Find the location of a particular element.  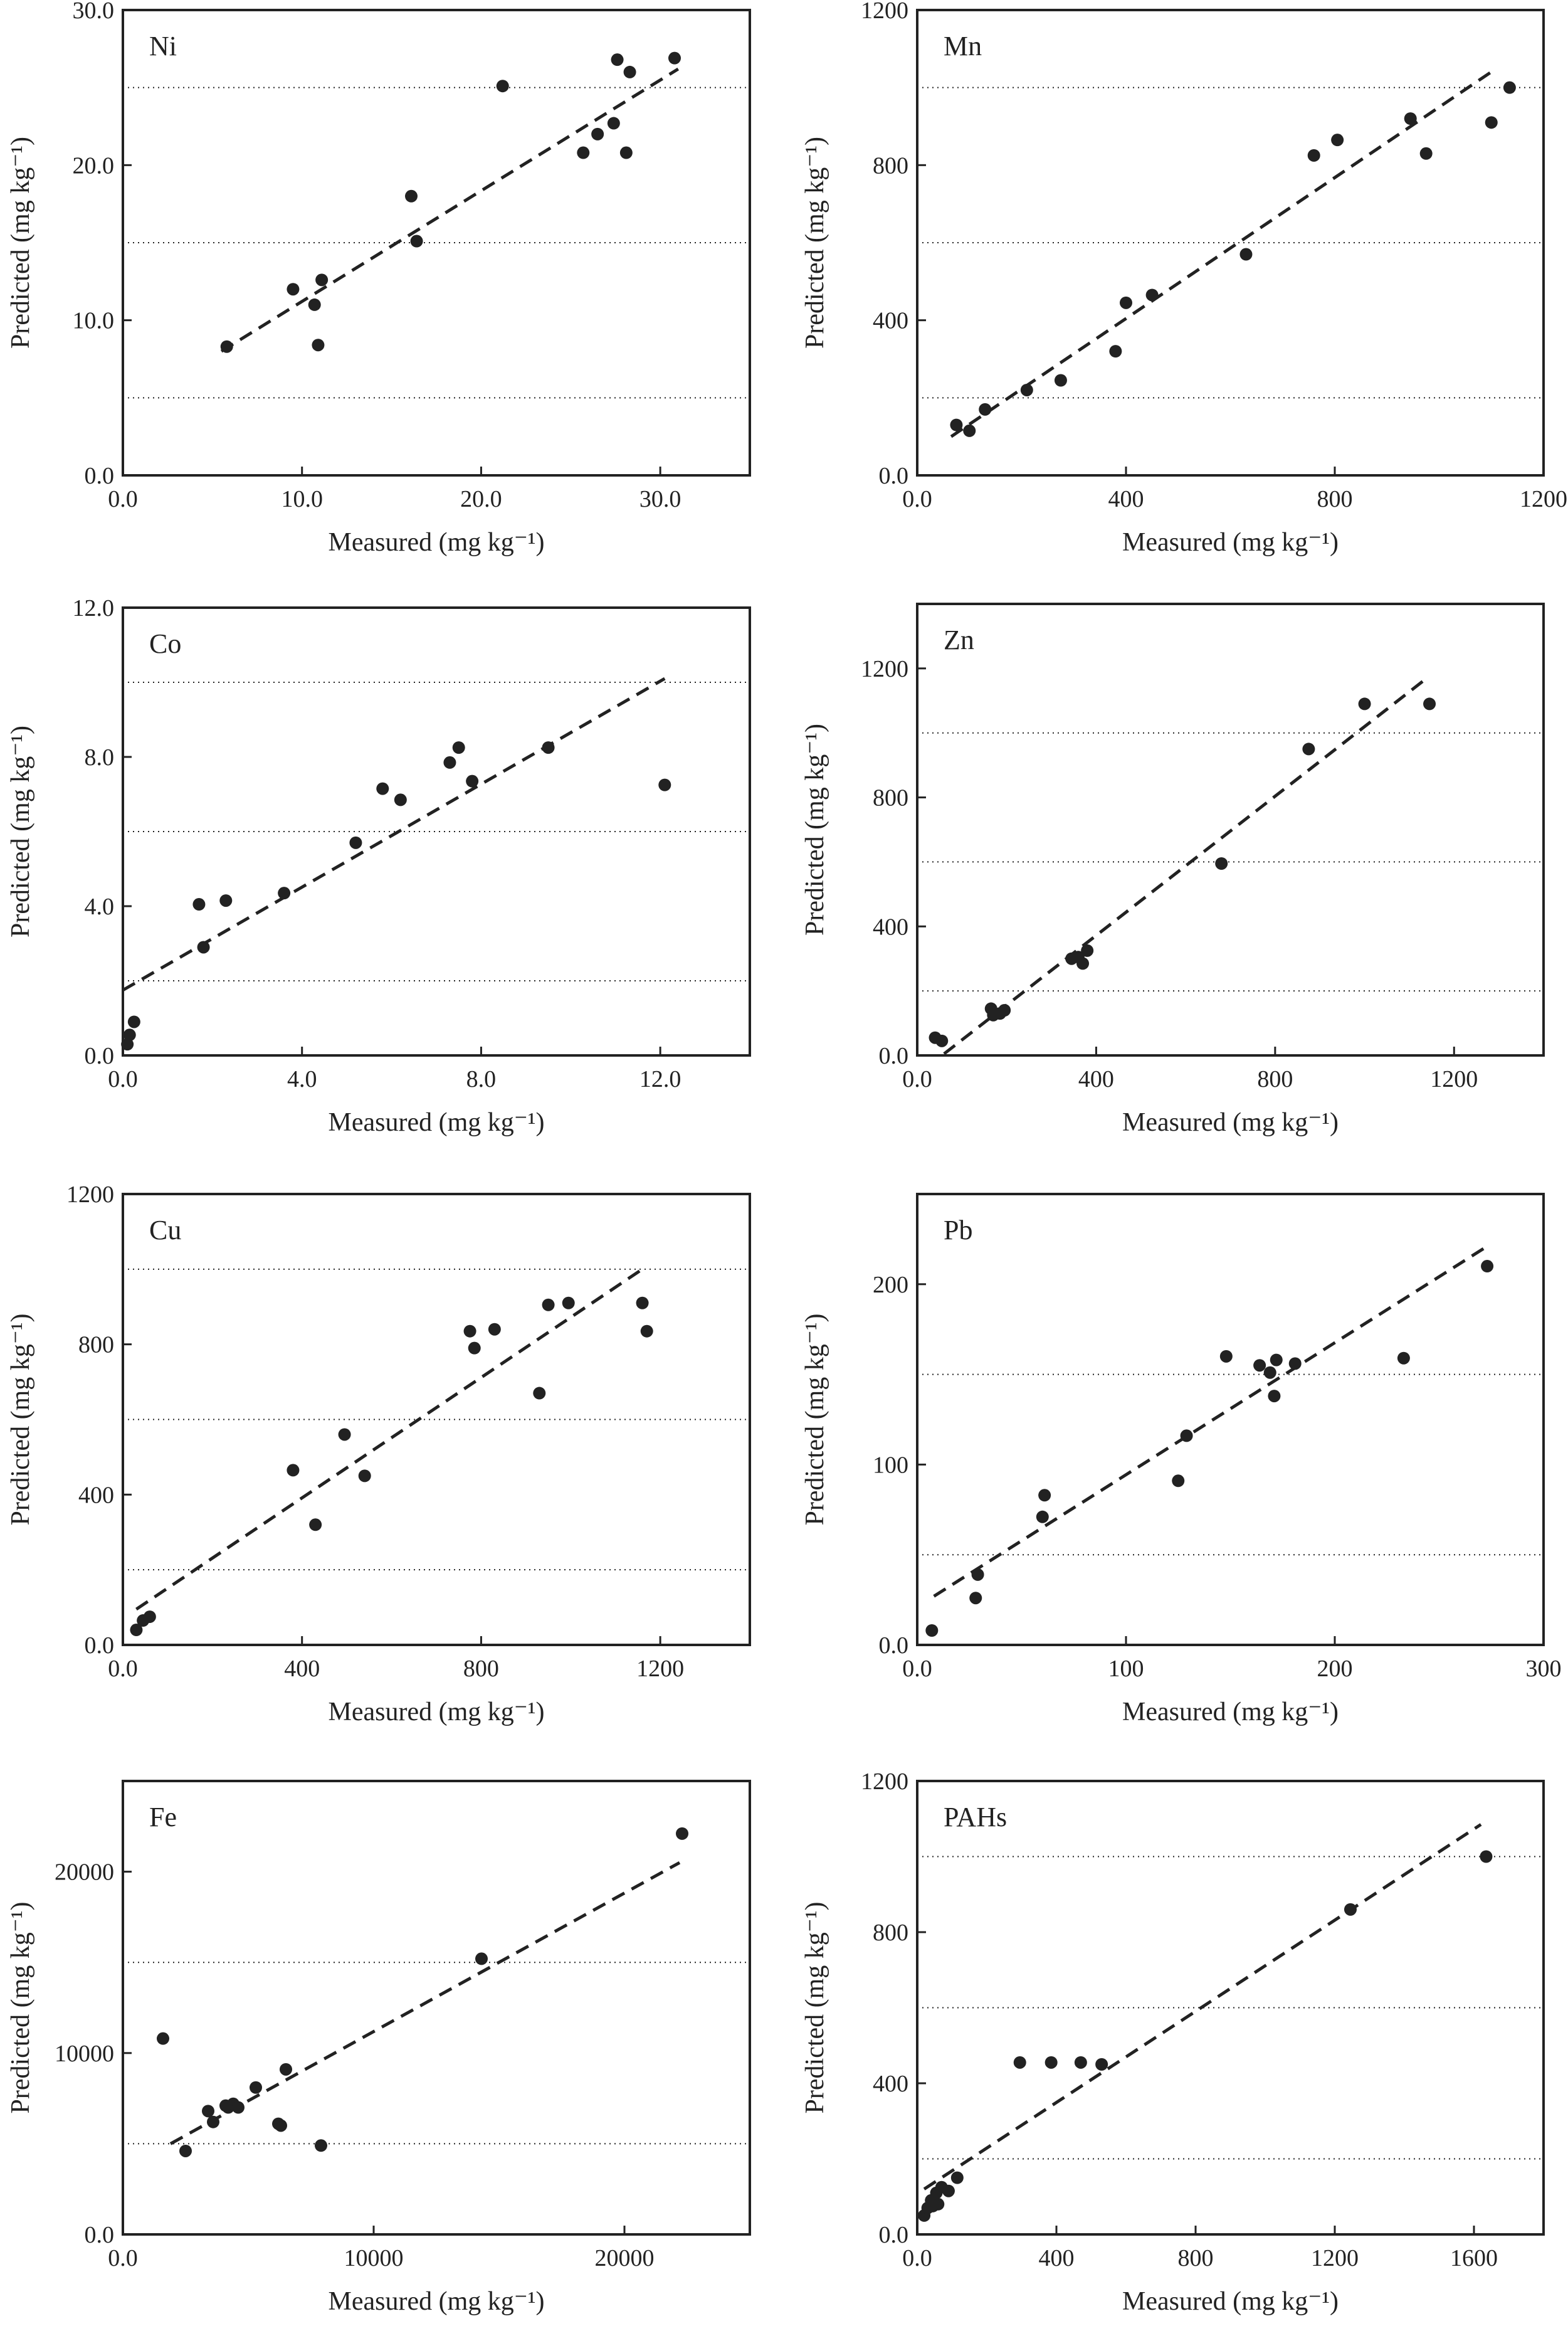

x-tick-label: 1200 is located at coordinates (660, 1669).